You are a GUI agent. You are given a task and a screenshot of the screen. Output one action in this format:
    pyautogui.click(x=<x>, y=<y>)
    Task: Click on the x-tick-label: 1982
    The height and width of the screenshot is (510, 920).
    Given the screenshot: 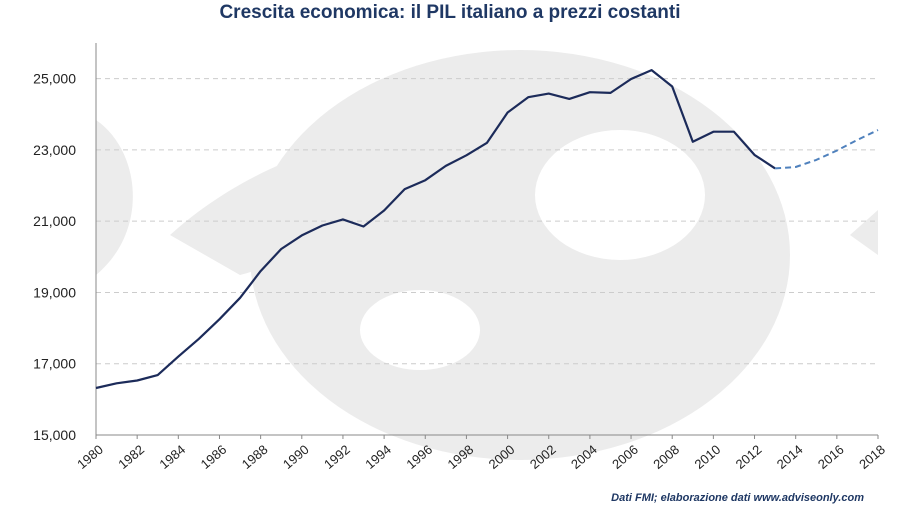 What is the action you would take?
    pyautogui.click(x=131, y=457)
    